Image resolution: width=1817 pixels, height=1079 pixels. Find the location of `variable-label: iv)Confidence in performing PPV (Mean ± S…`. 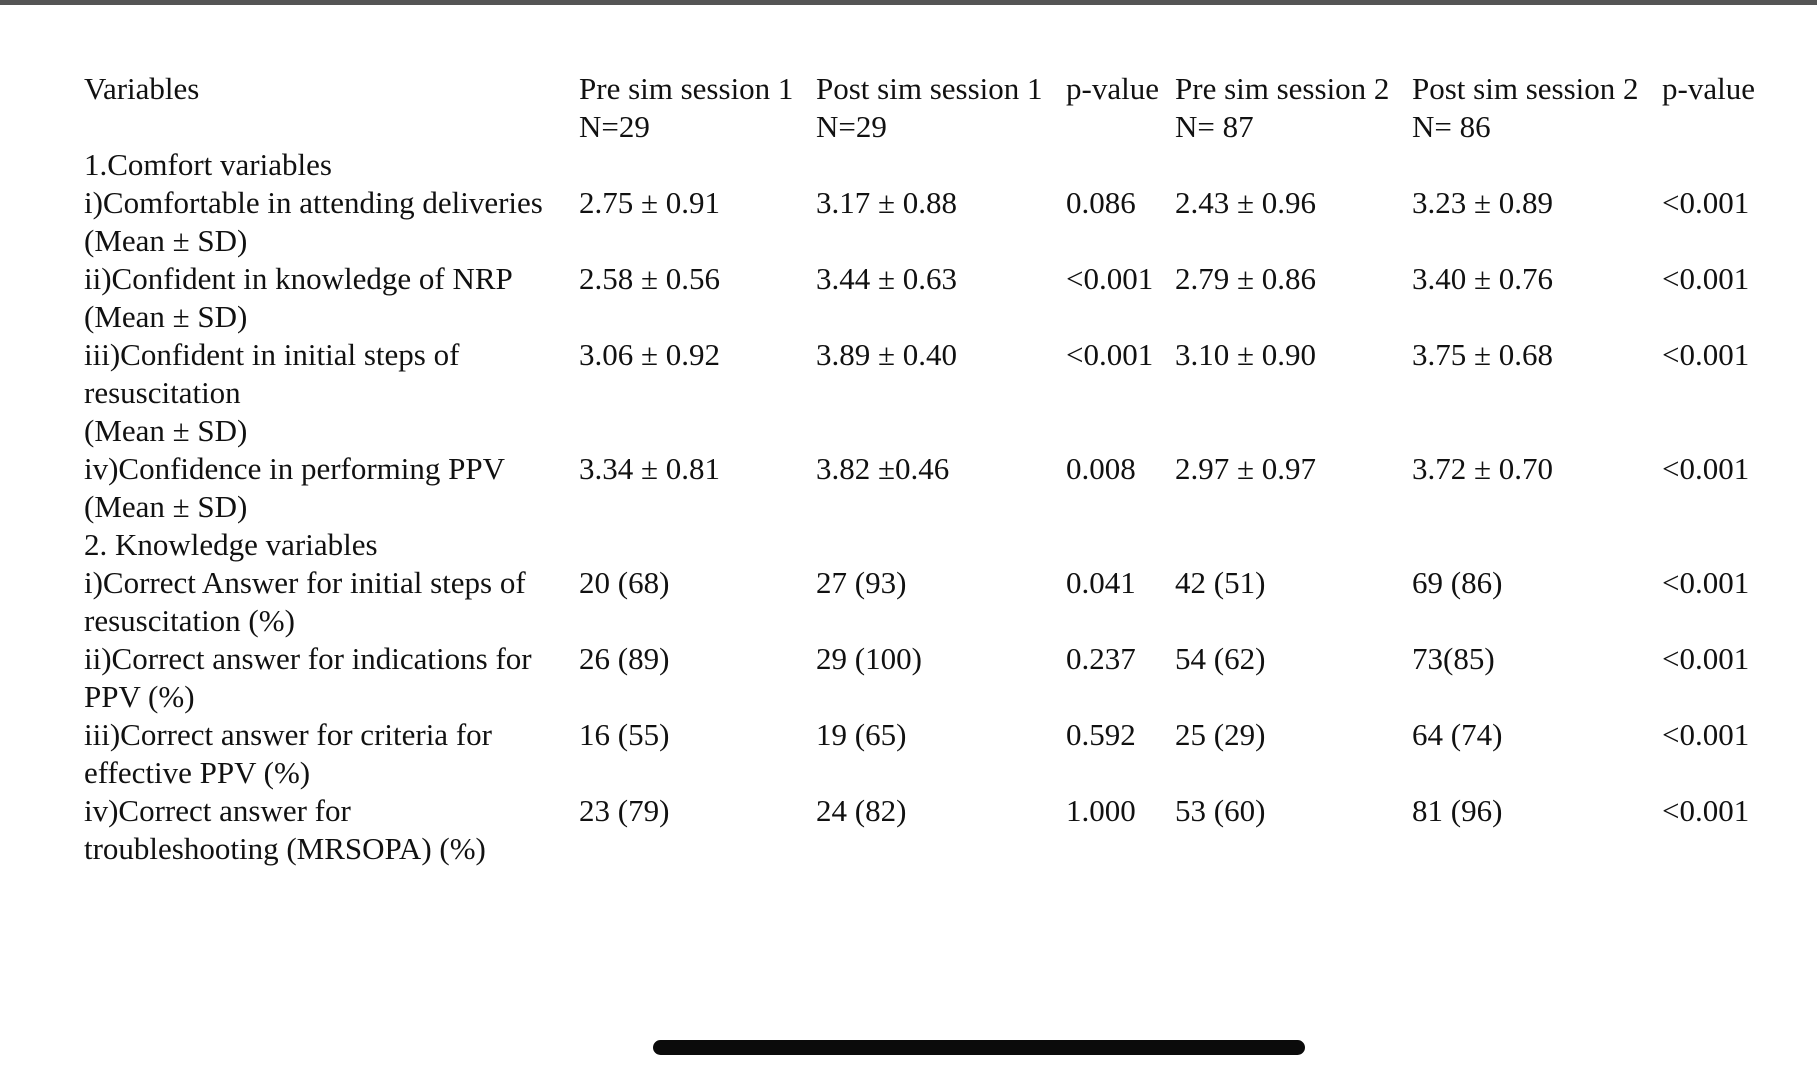

variable-label: iv)Confidence in performing PPV (Mean ± S… is located at coordinates (331, 488).